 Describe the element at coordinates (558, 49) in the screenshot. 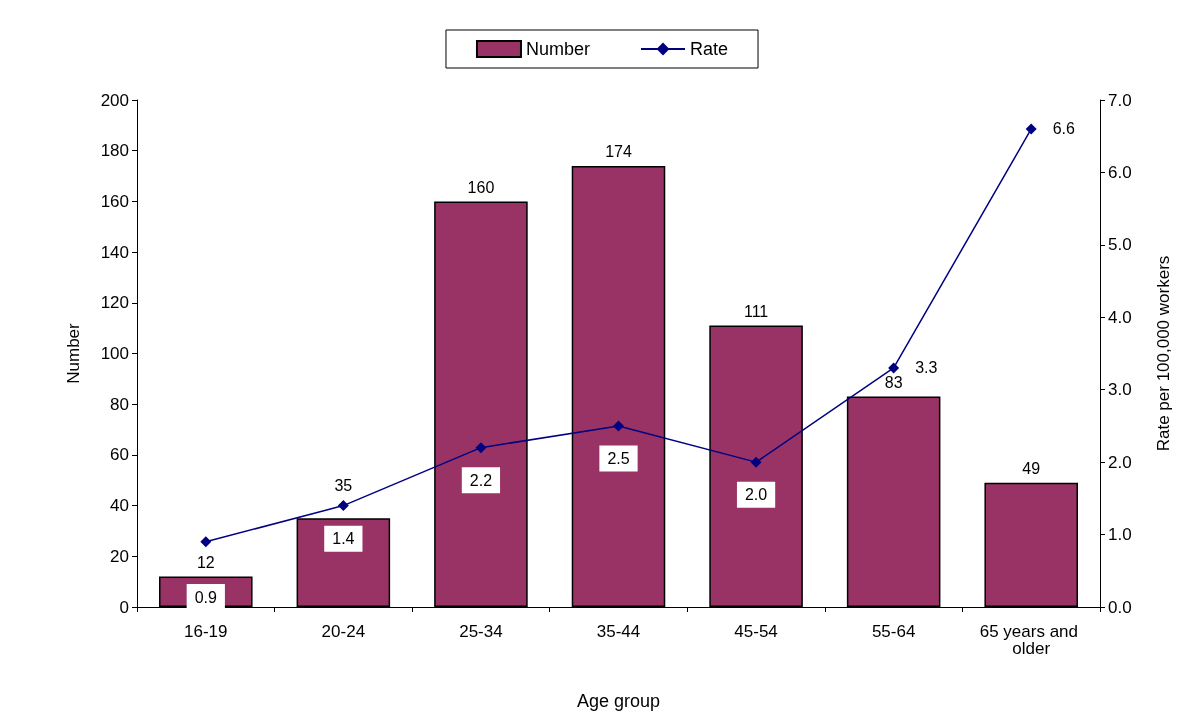

I see `legend-label: Number` at that location.